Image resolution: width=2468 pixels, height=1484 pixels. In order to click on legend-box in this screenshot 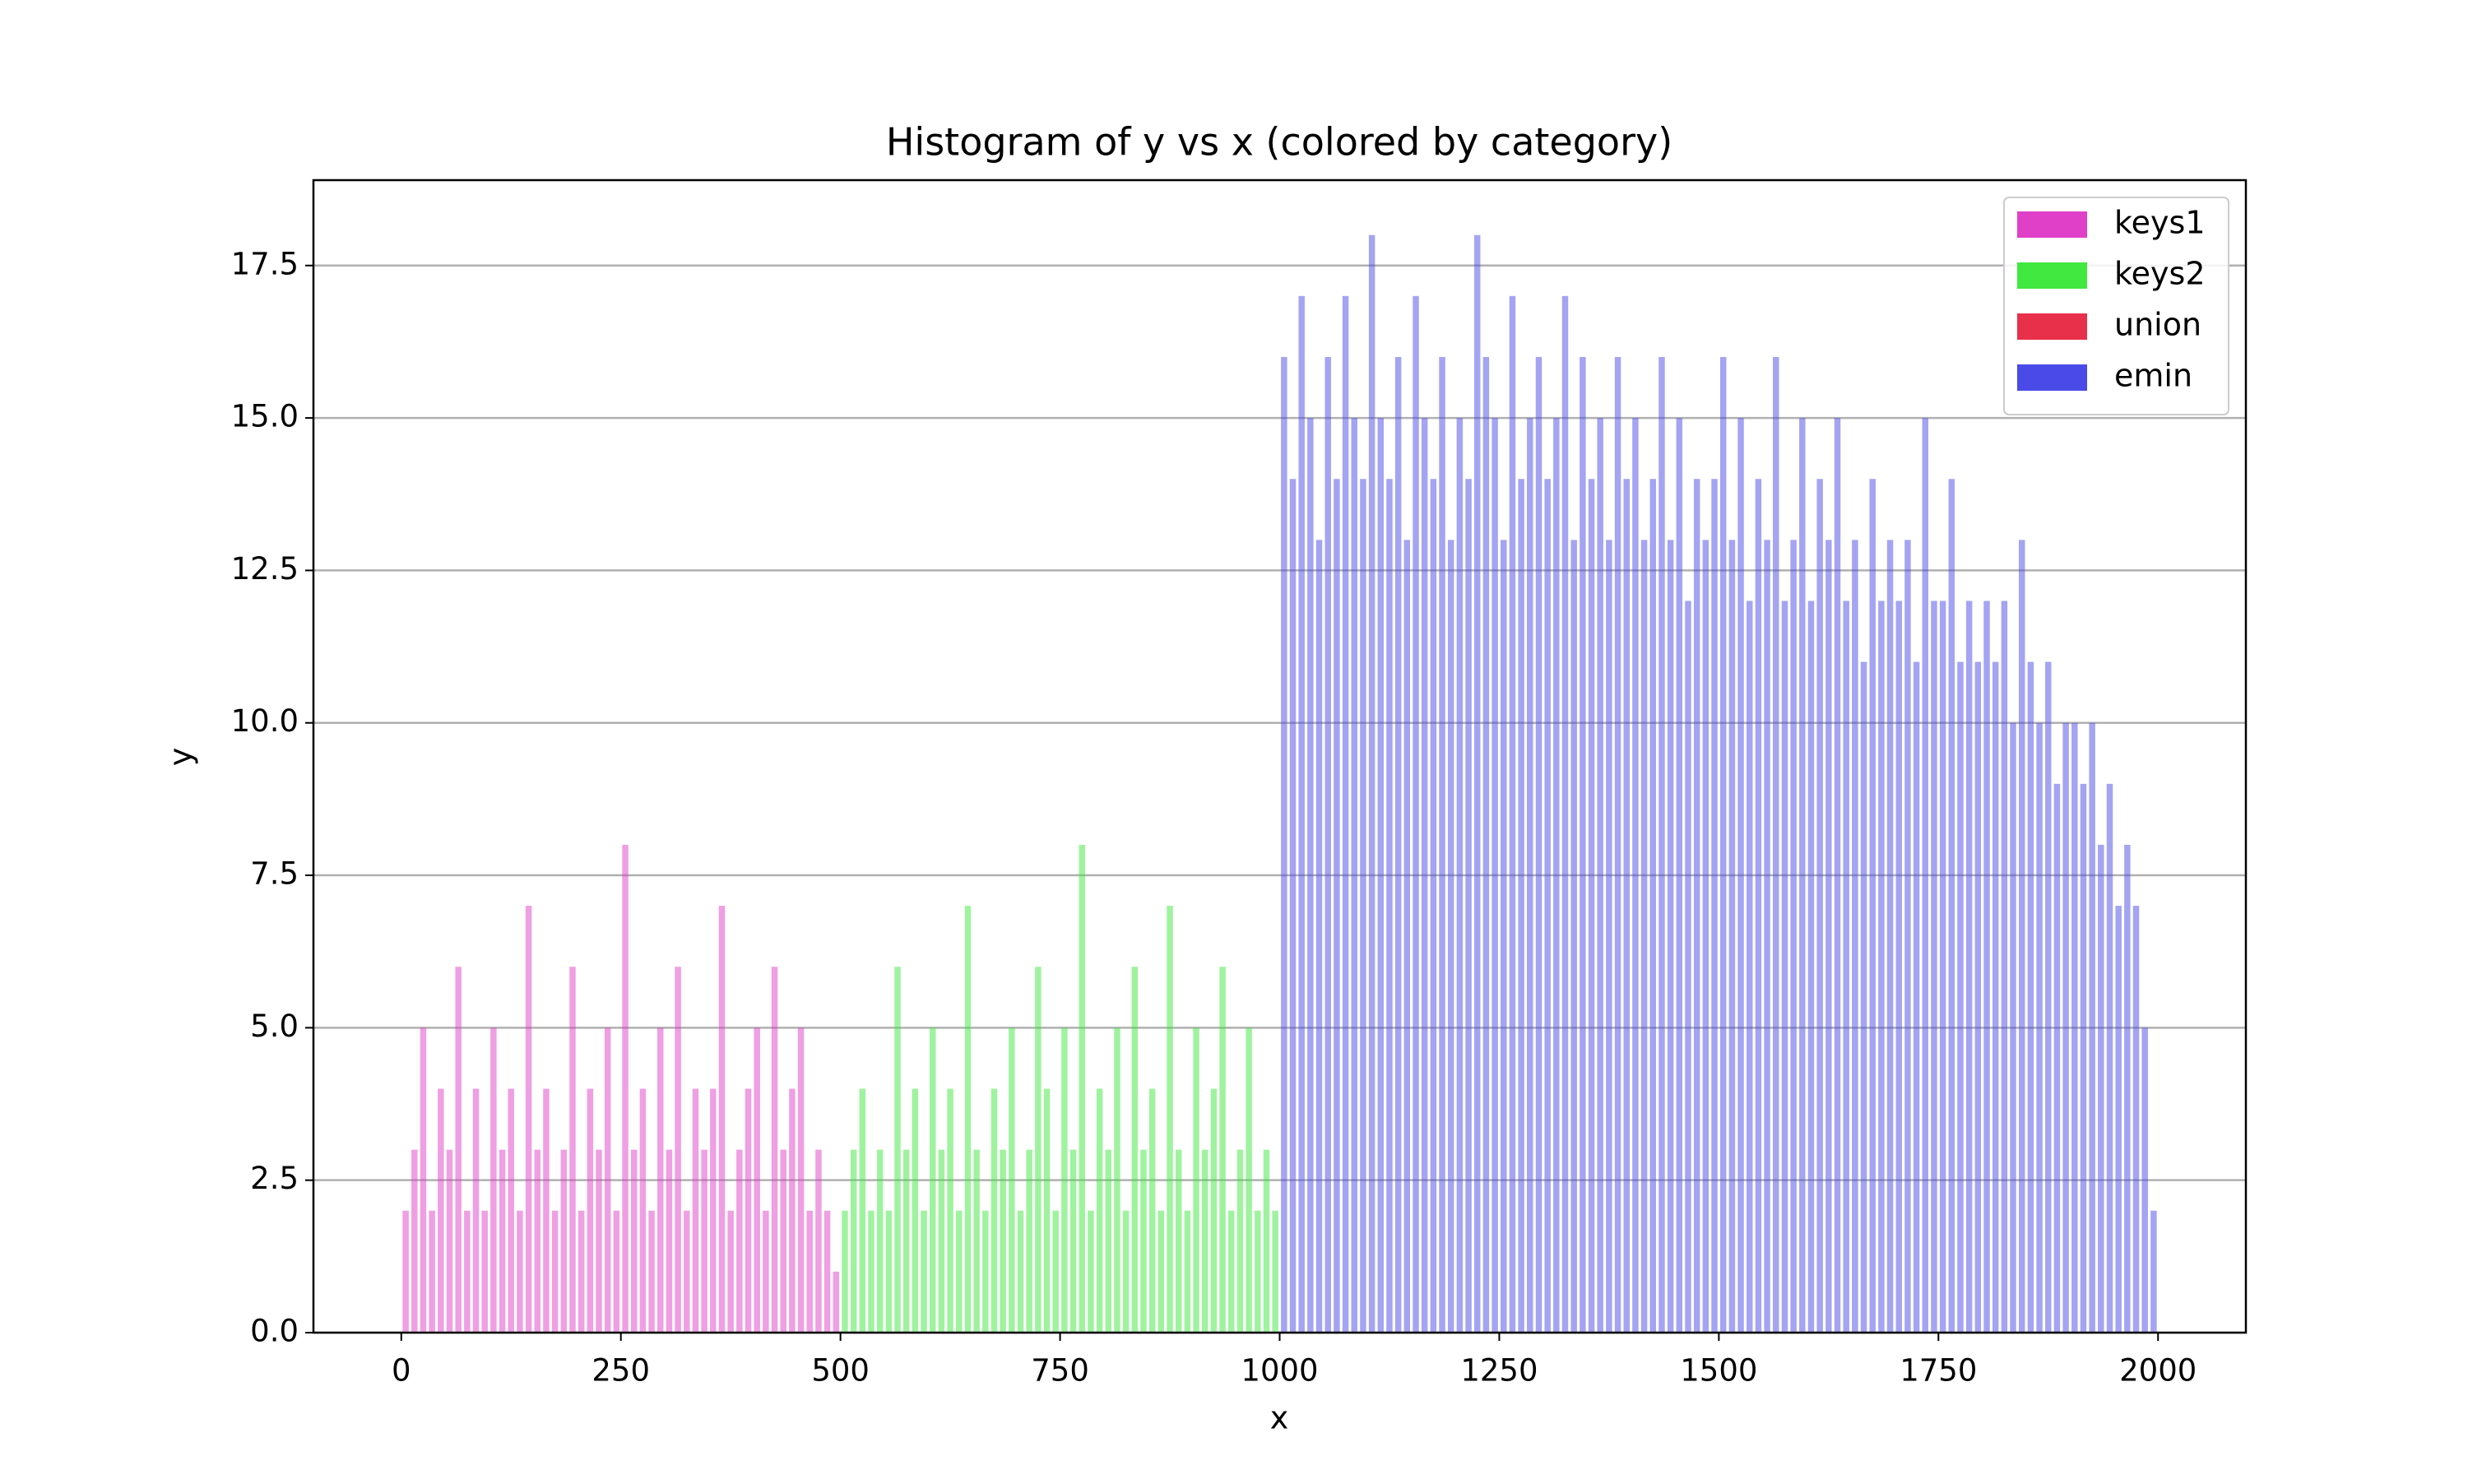, I will do `click(2116, 306)`.